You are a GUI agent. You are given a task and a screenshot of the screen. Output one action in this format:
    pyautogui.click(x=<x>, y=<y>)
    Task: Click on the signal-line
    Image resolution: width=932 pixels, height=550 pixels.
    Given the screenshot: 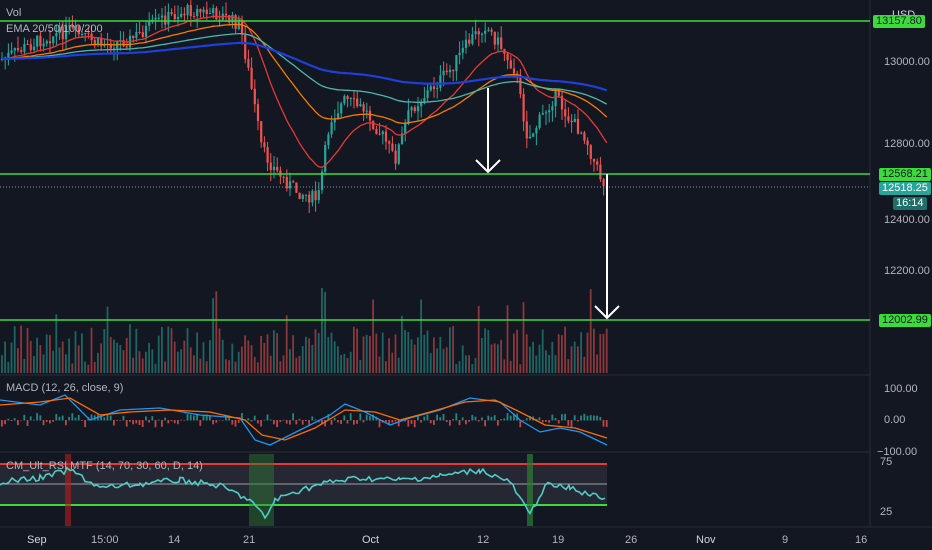 What is the action you would take?
    pyautogui.click(x=304, y=419)
    